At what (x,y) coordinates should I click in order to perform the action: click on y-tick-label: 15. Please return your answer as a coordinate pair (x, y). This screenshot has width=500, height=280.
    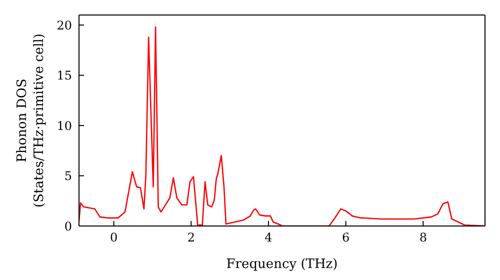
    Looking at the image, I should click on (64, 75).